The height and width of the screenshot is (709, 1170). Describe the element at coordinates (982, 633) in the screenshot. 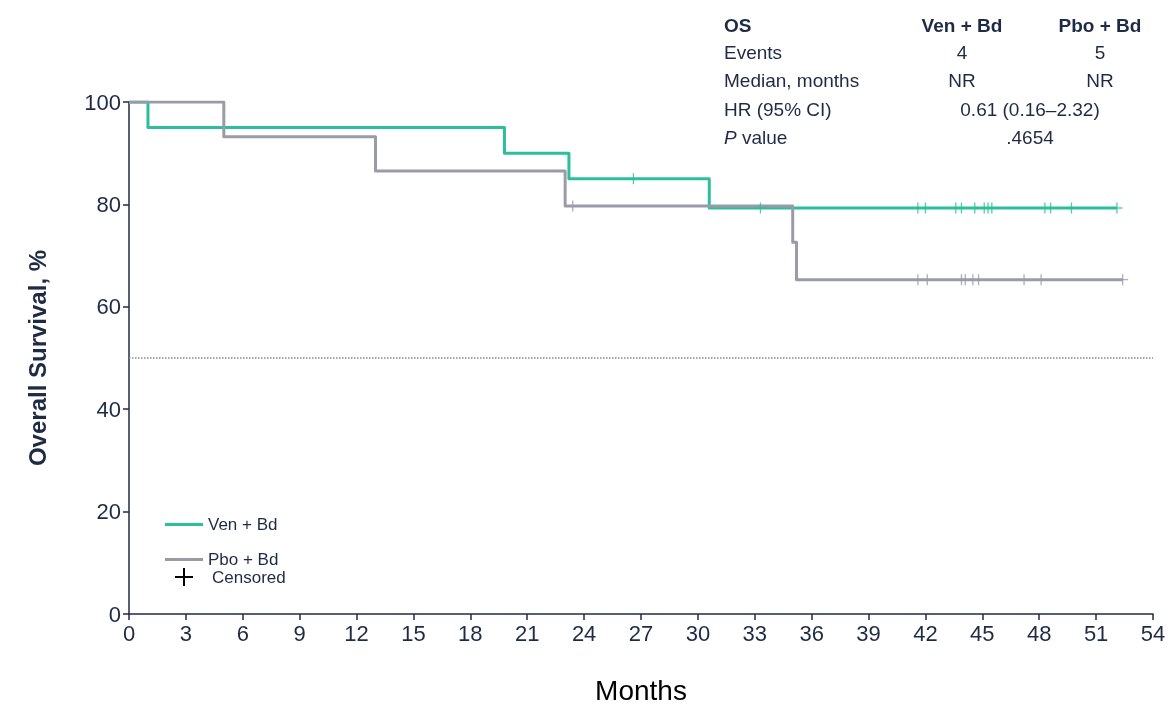

I see `x-tick-label: 45` at that location.